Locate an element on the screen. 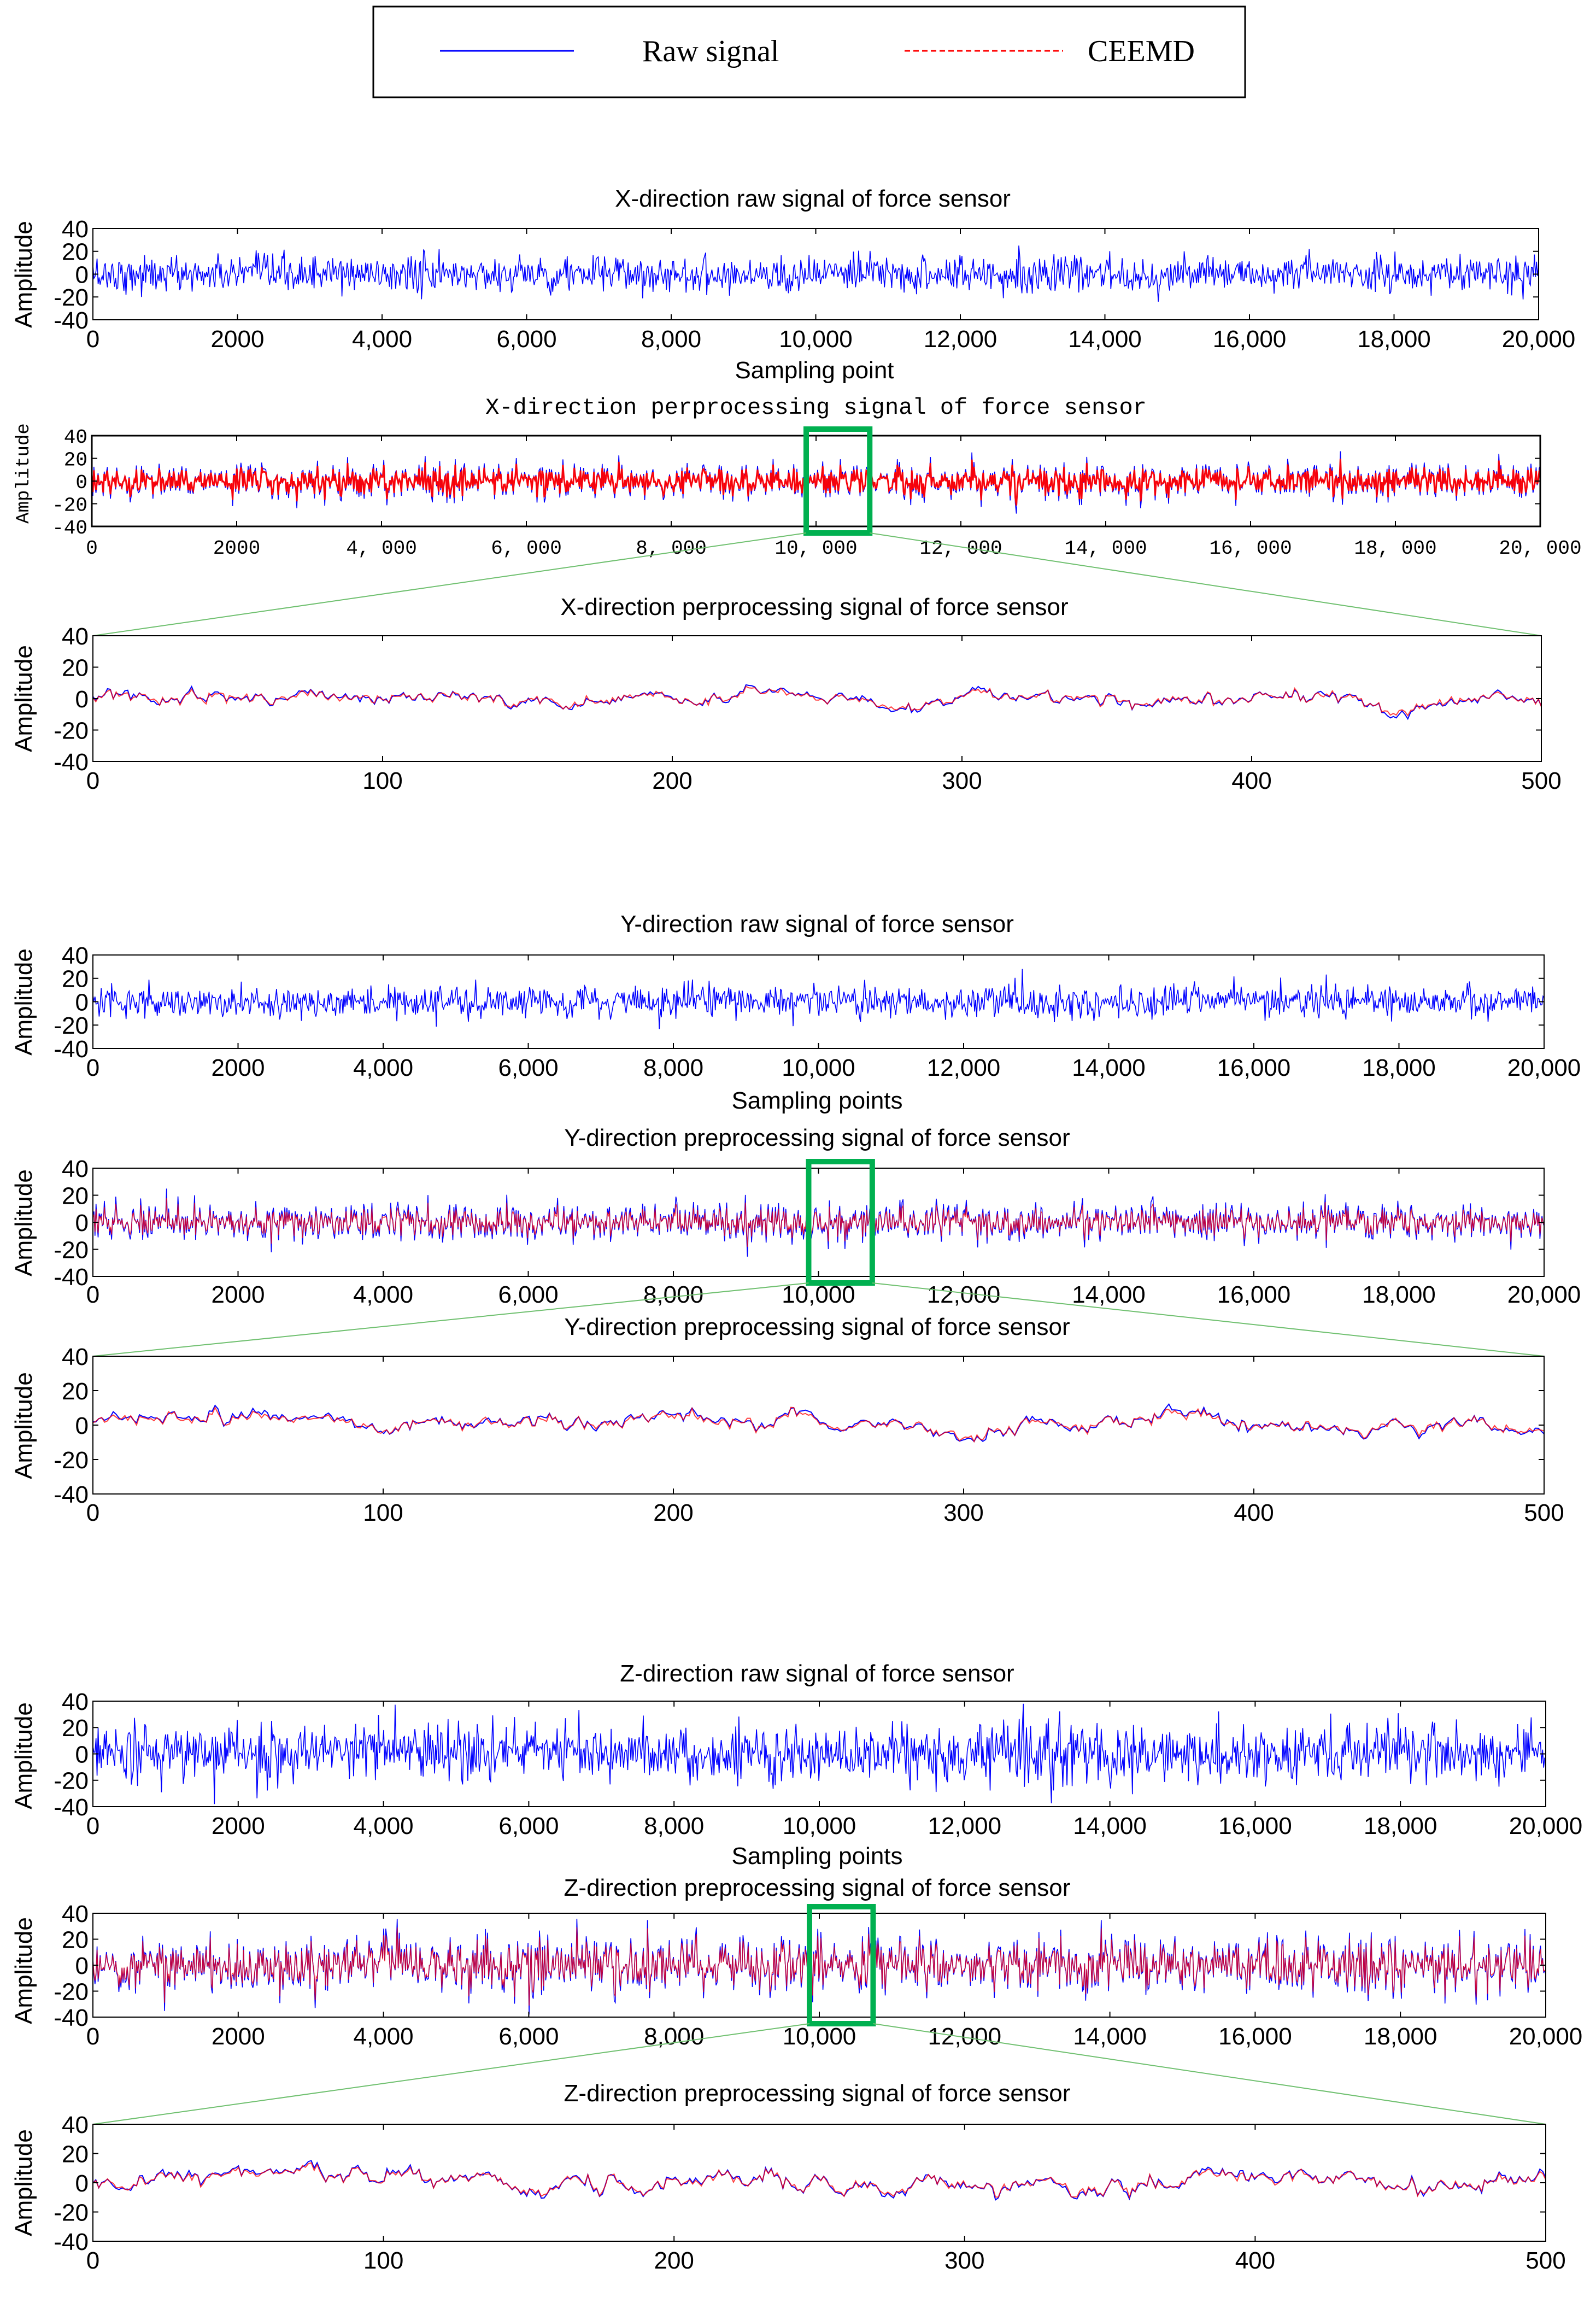 Image resolution: width=1596 pixels, height=2303 pixels. x-pre-xtick-label: 6, 000 is located at coordinates (526, 548).